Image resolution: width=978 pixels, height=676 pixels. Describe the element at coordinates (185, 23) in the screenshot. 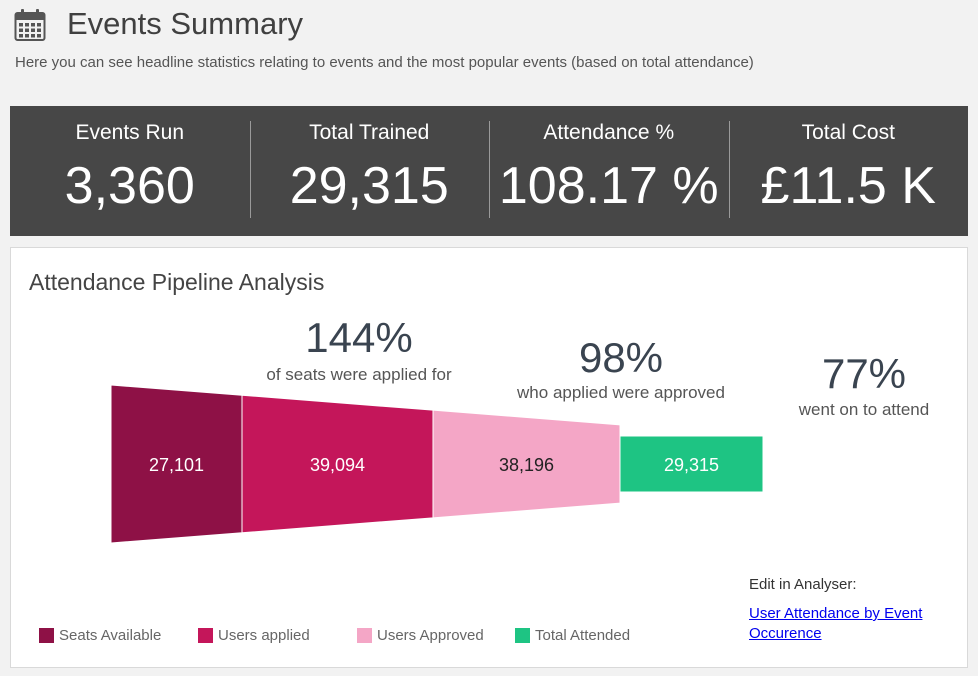

I see `page-title: Events Summary` at that location.